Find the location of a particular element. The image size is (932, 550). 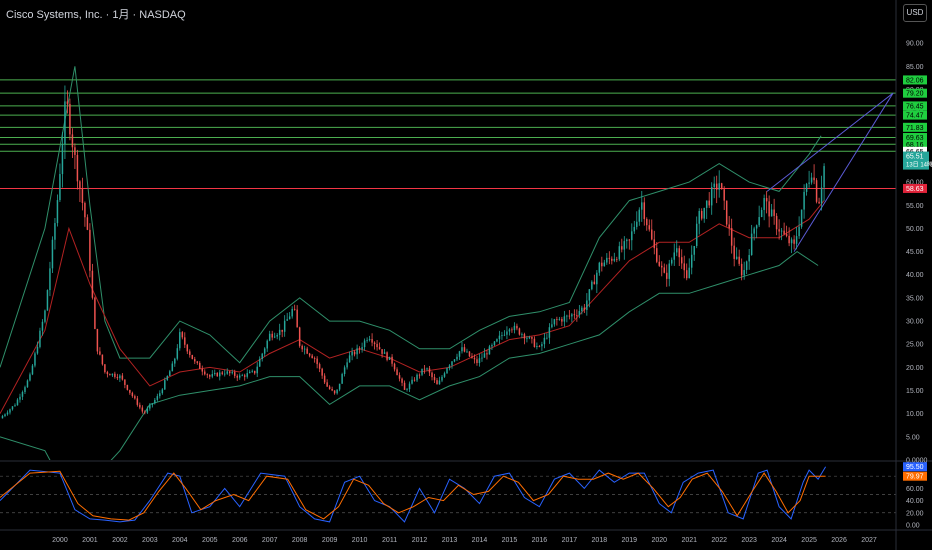

year-tick-label: 2020 is located at coordinates (659, 540).